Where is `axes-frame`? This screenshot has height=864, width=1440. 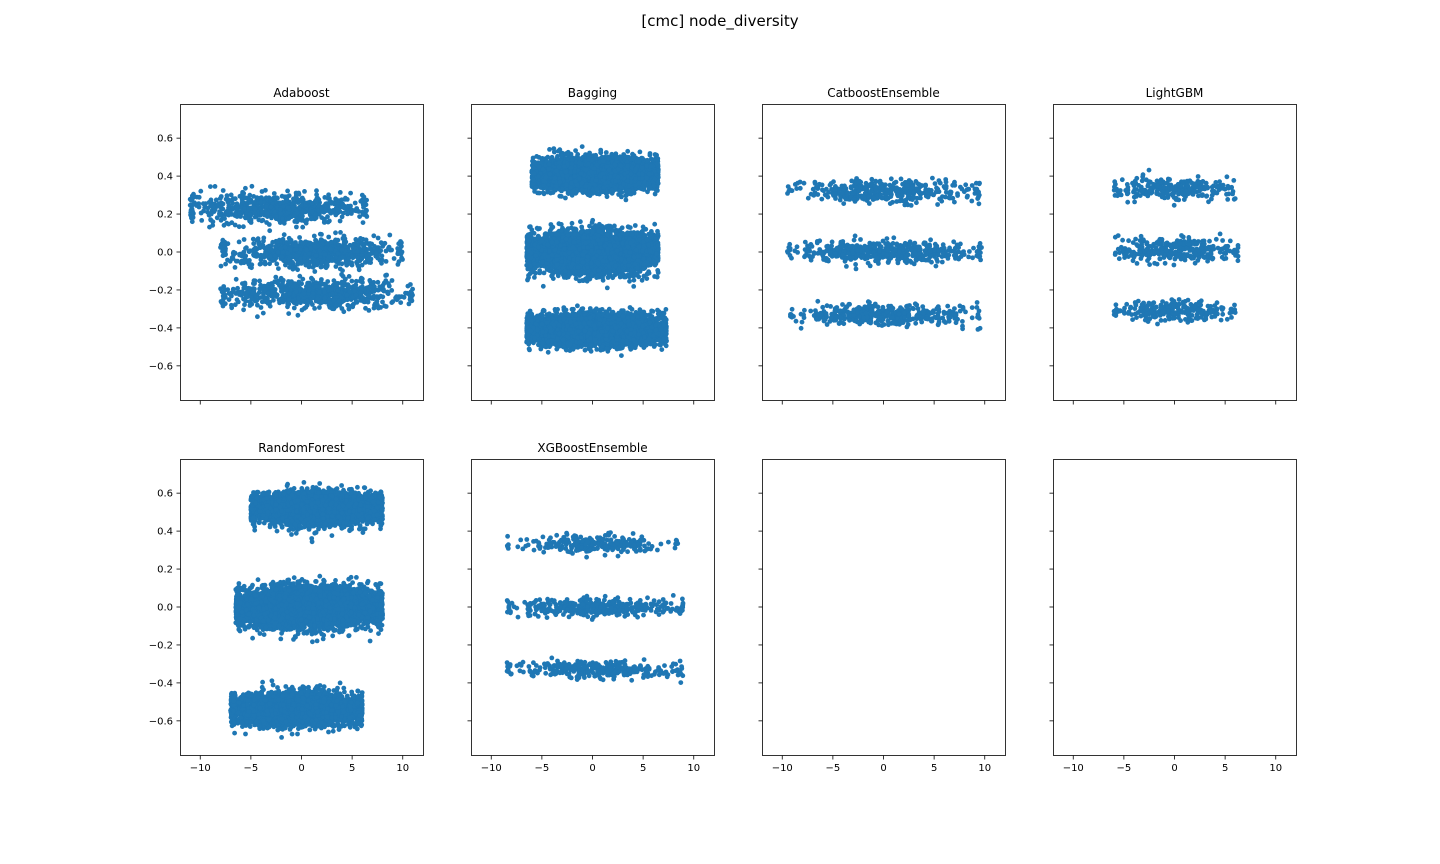 axes-frame is located at coordinates (302, 252).